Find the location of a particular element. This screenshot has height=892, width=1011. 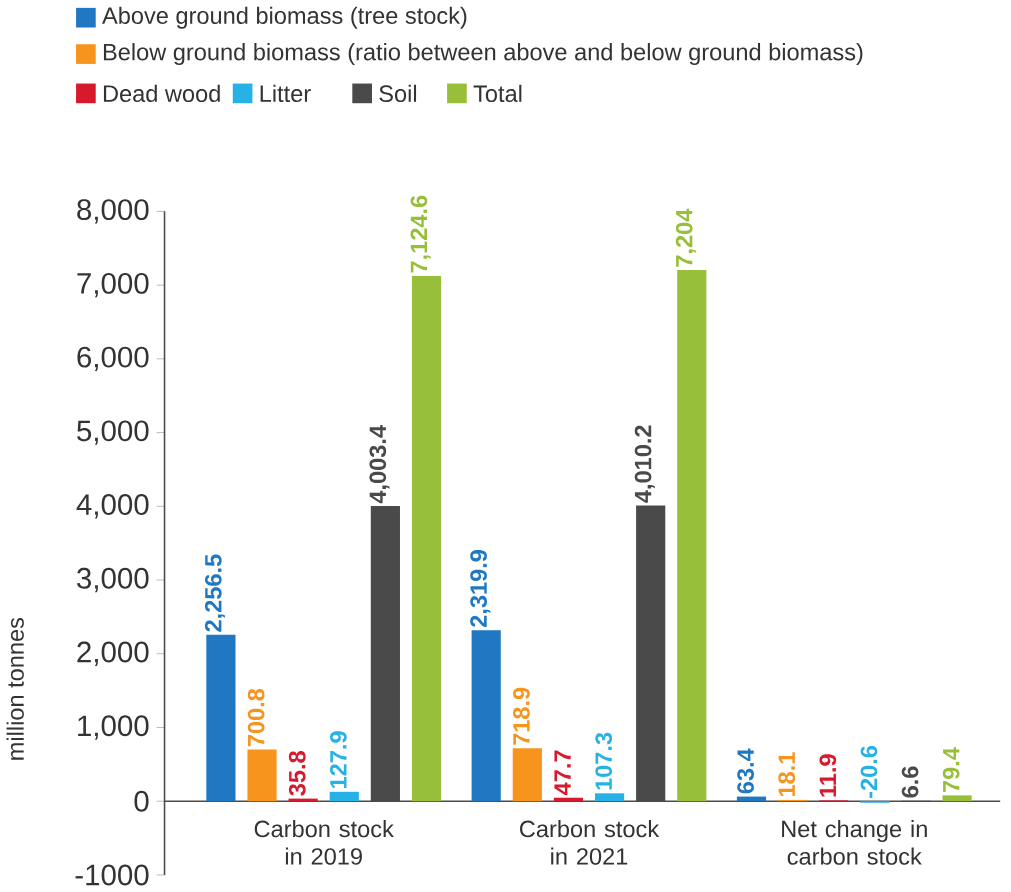

y-axis-title: million tonnes is located at coordinates (15, 688).